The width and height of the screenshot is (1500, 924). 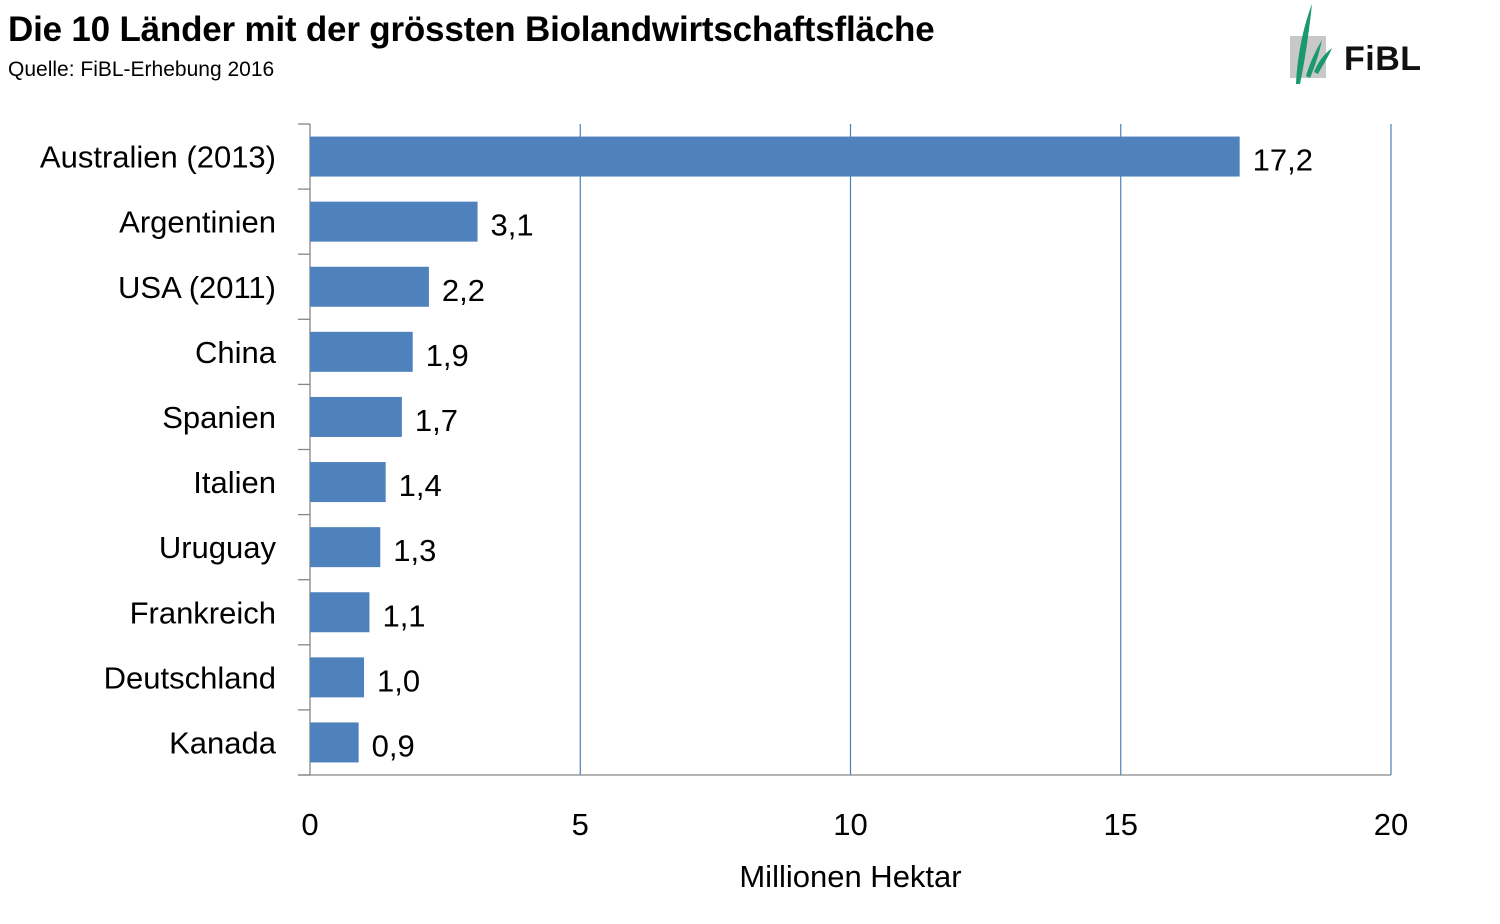 I want to click on data-label: 3,1, so click(x=512, y=225).